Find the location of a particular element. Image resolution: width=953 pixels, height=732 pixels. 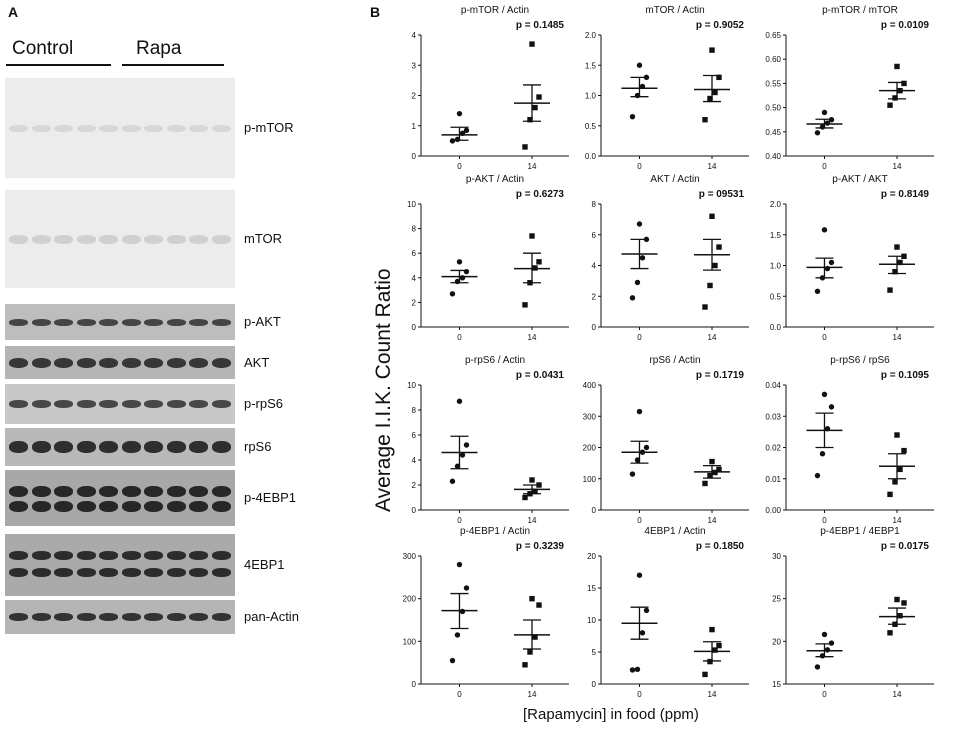

y-tick-label: 8 is located at coordinates (594, 204).